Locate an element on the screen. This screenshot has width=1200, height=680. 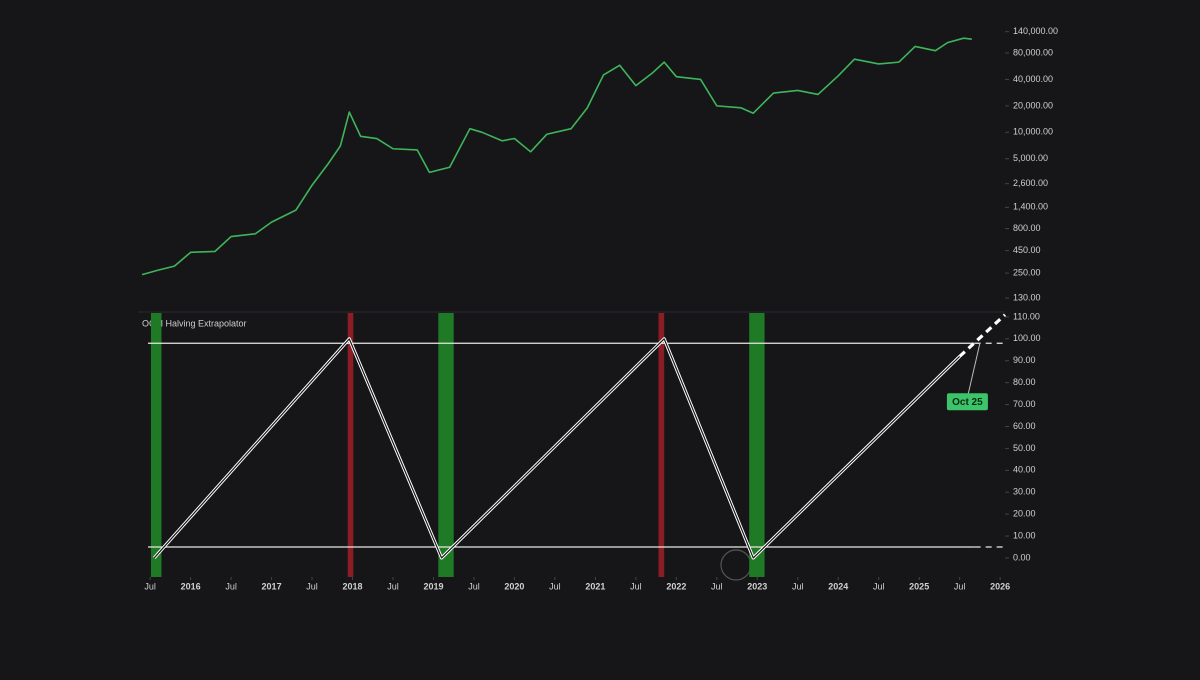
annotation-arrow is located at coordinates (974, 369).